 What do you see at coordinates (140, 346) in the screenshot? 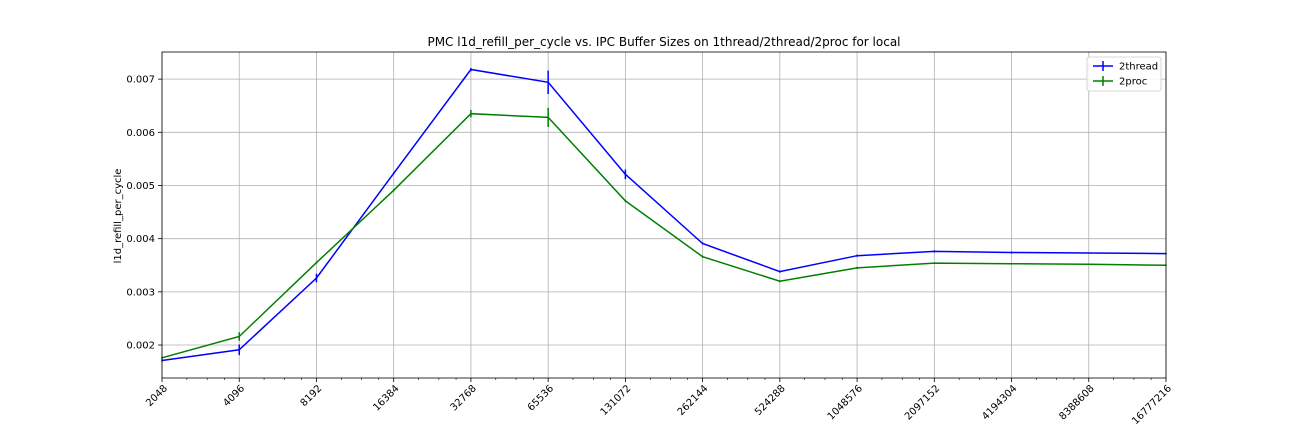
I see `y-tick-label: 0.002` at bounding box center [140, 346].